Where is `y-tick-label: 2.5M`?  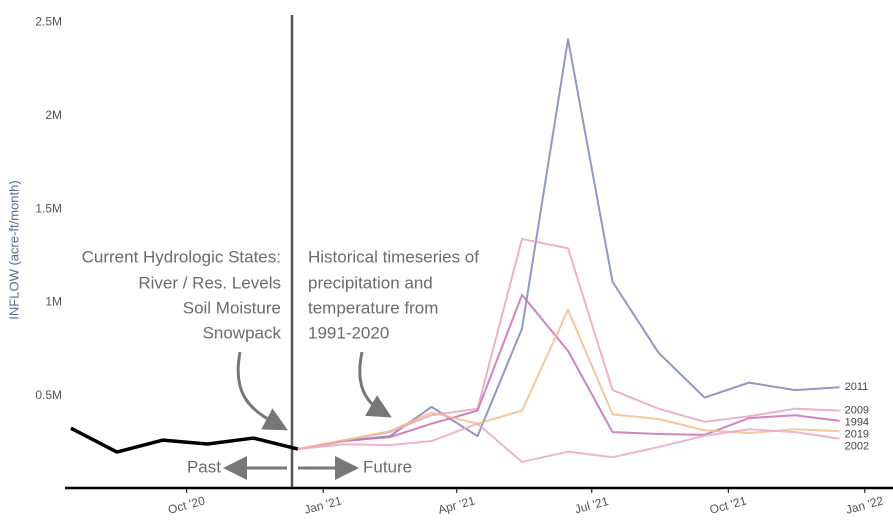
y-tick-label: 2.5M is located at coordinates (48, 22).